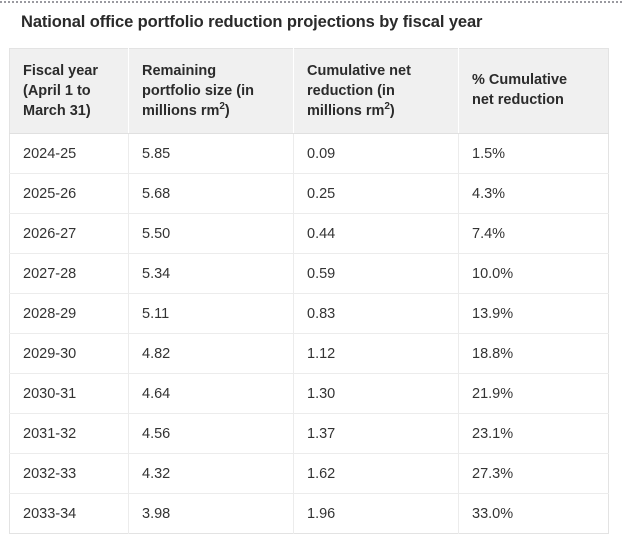  I want to click on header-line: Fiscal year, so click(60, 71).